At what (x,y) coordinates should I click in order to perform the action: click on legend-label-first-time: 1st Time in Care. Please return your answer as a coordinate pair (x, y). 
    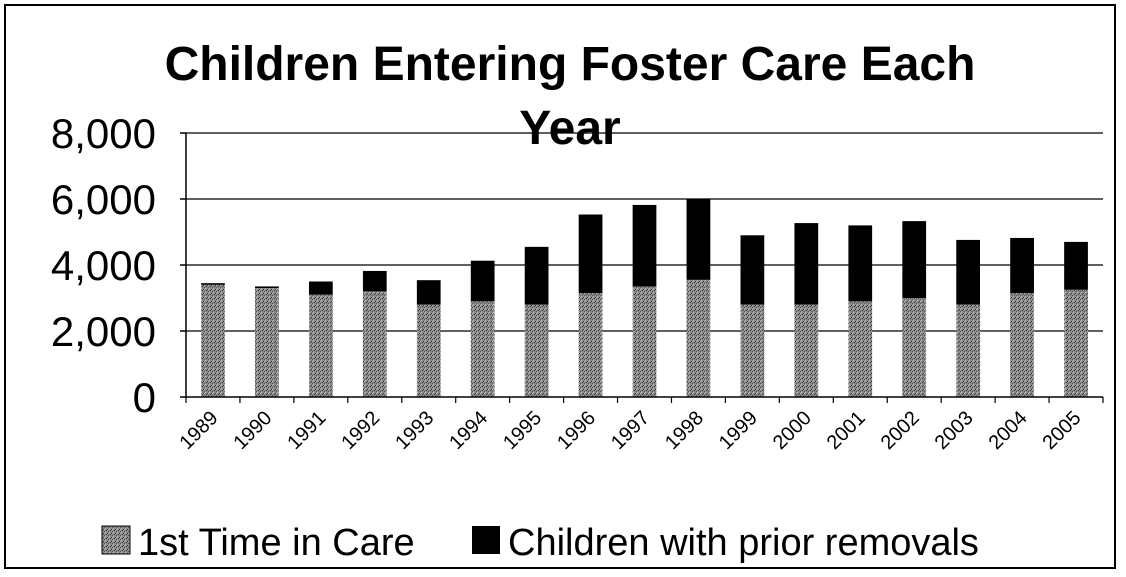
    Looking at the image, I should click on (276, 543).